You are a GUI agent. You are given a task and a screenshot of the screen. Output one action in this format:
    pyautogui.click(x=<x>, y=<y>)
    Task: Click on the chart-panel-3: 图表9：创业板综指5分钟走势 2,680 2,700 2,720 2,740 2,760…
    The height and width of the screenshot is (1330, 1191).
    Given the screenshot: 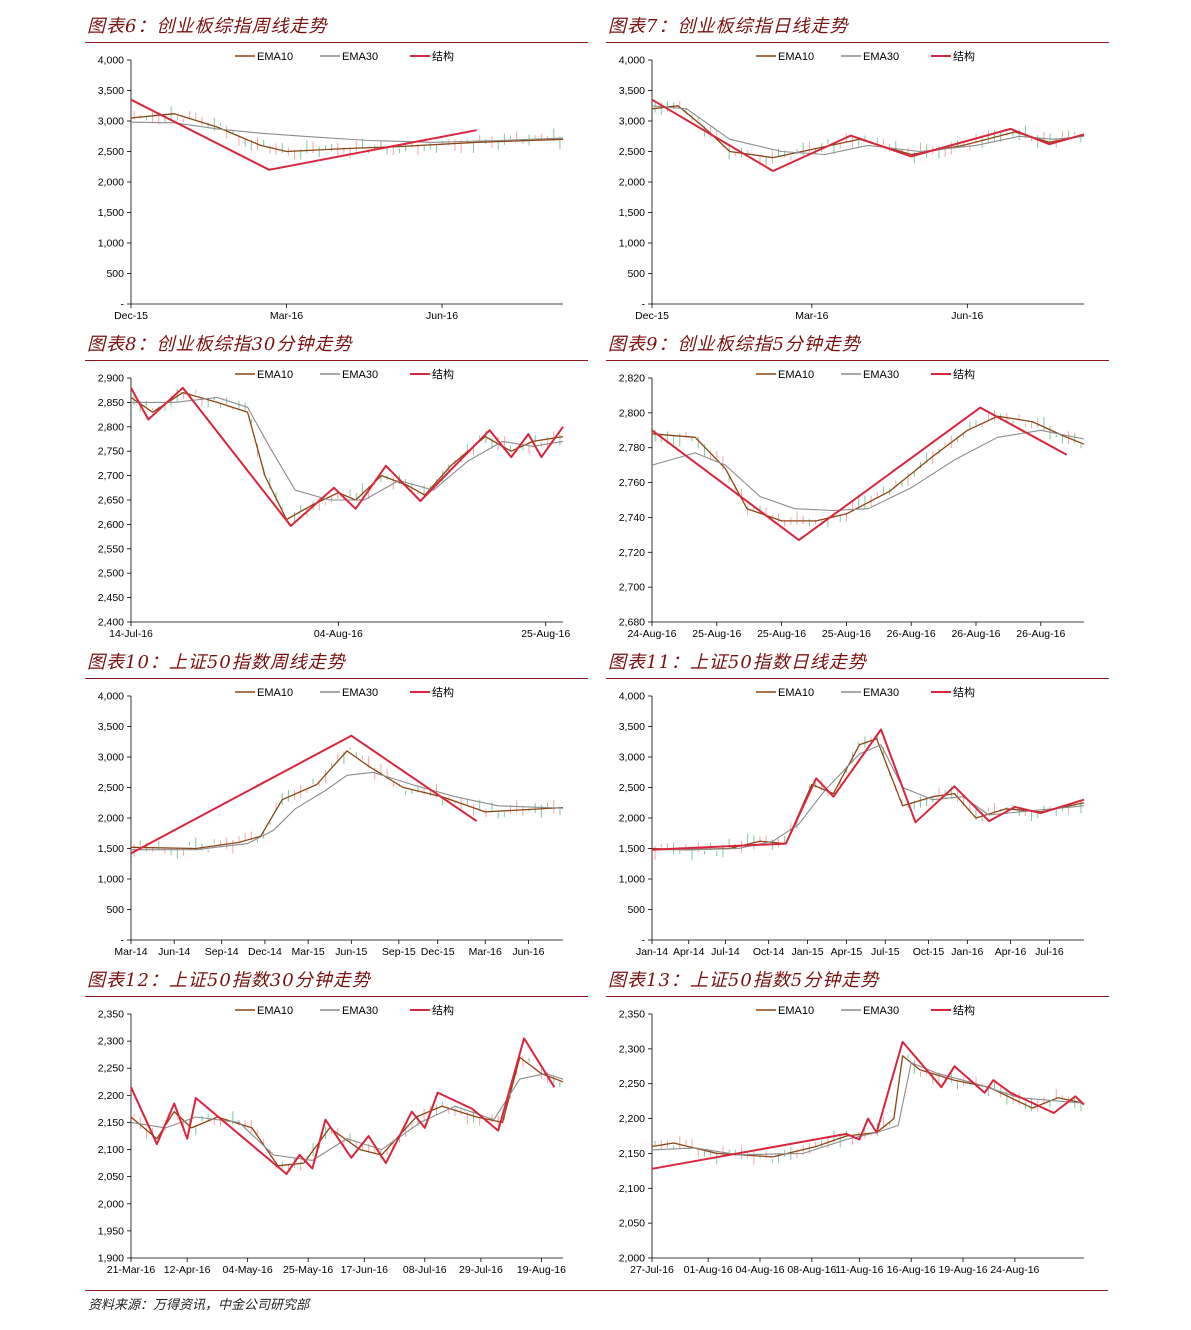 What is the action you would take?
    pyautogui.click(x=857, y=489)
    